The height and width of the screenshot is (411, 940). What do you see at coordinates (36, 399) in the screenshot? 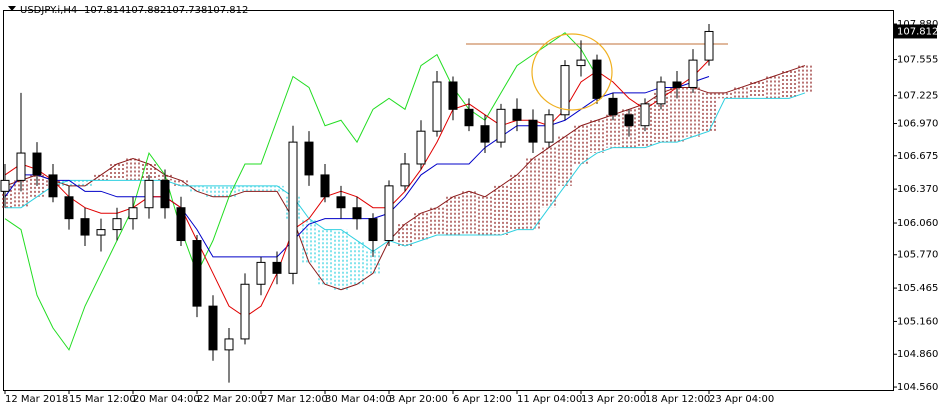
I see `x-tick-label: 12 Mar 2018` at bounding box center [36, 399].